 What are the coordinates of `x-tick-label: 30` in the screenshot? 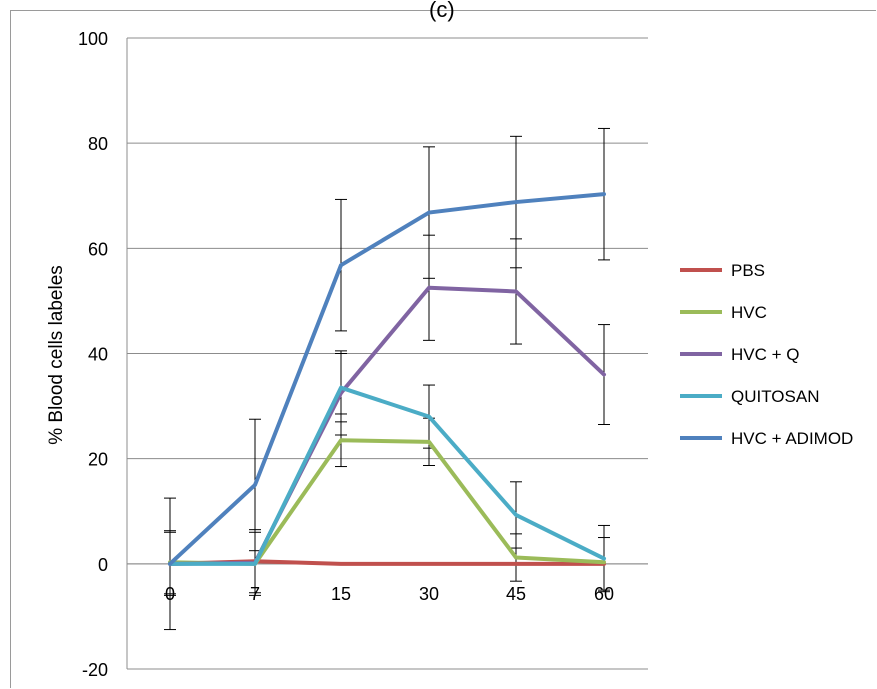 It's located at (429, 594).